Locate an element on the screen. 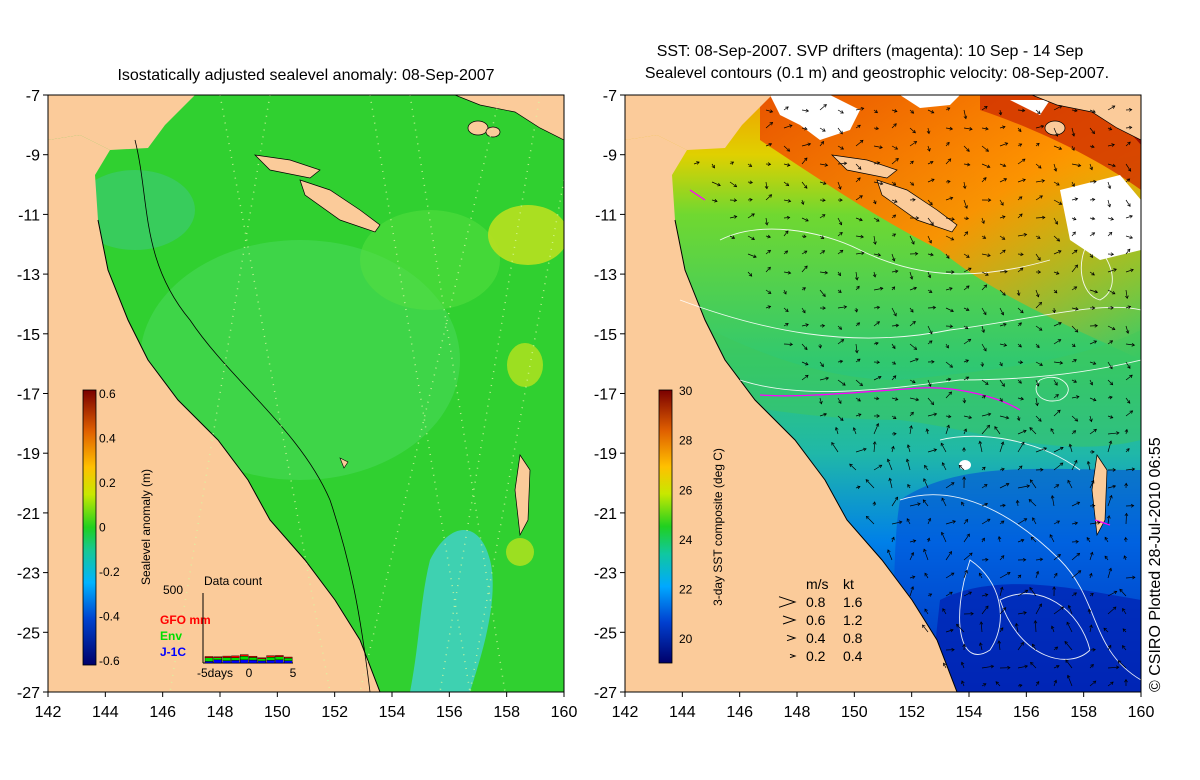 The width and height of the screenshot is (1200, 780). credit-text: © CSIRO Plotted 28-Jul-2010 06:55 is located at coordinates (1155, 564).